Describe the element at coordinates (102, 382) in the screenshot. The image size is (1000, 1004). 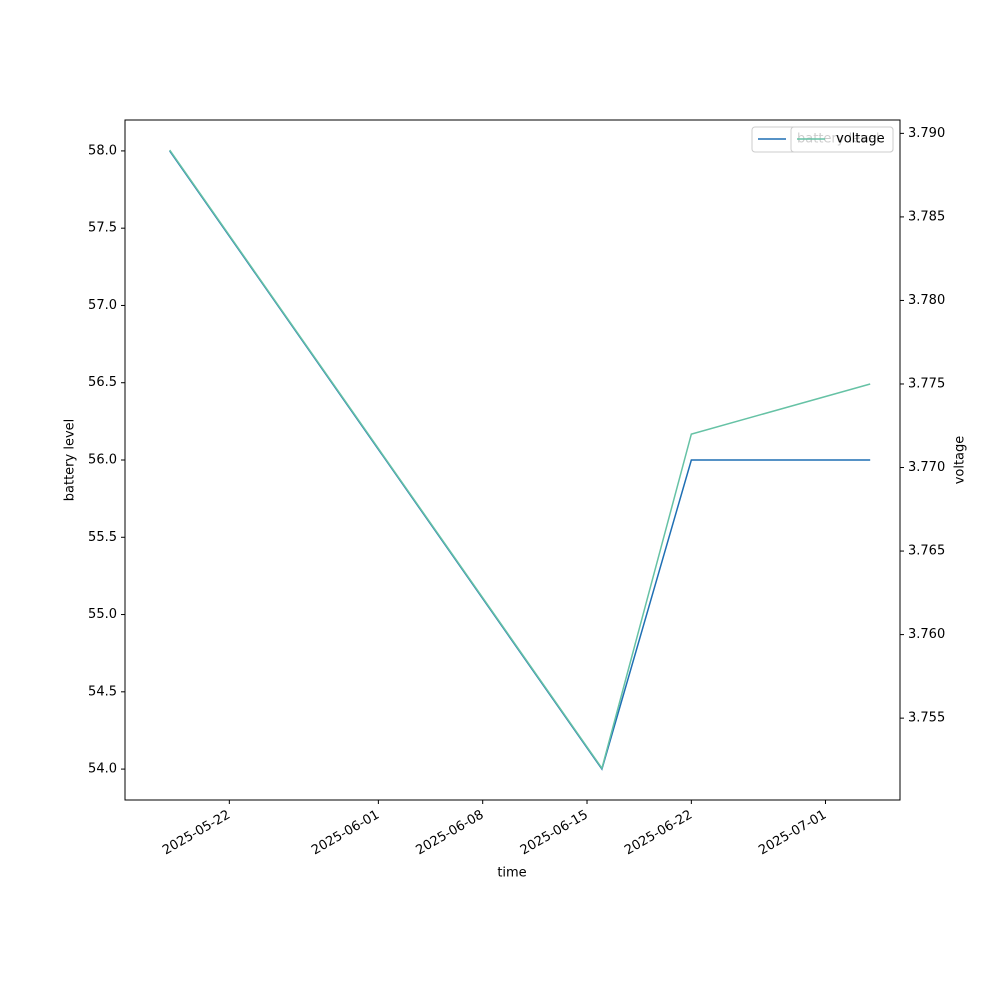
I see `y-tick-label: 56.5` at that location.